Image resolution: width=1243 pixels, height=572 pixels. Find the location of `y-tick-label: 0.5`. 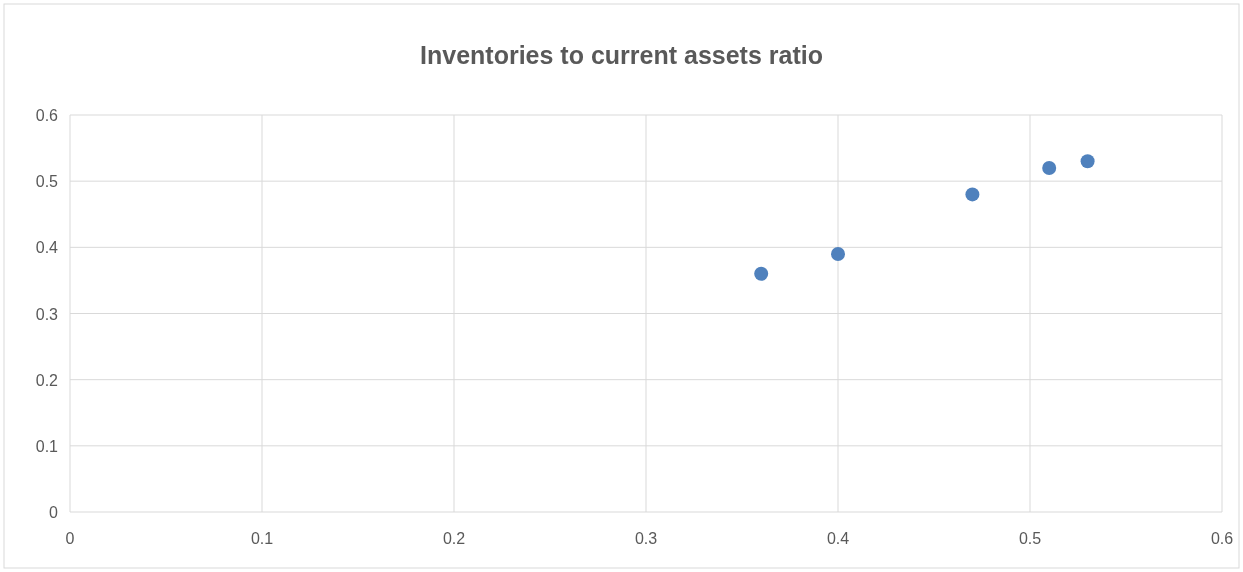

y-tick-label: 0.5 is located at coordinates (47, 182).